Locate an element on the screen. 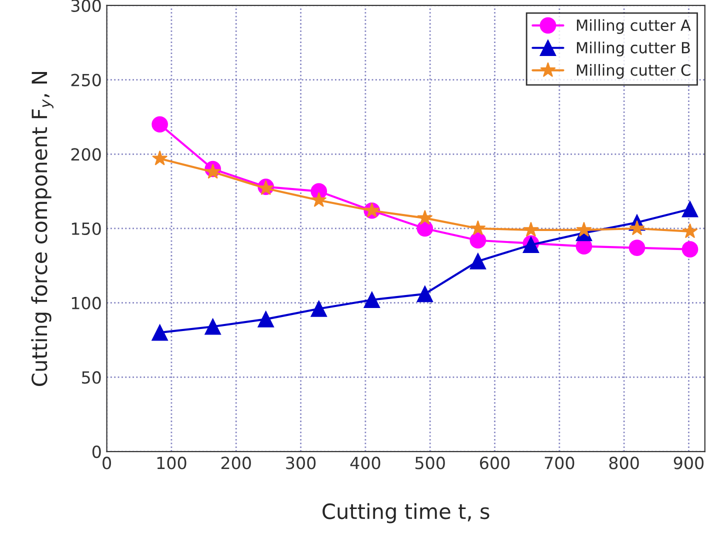 Image resolution: width=712 pixels, height=544 pixels. y-tick-label: 250 is located at coordinates (86, 80).